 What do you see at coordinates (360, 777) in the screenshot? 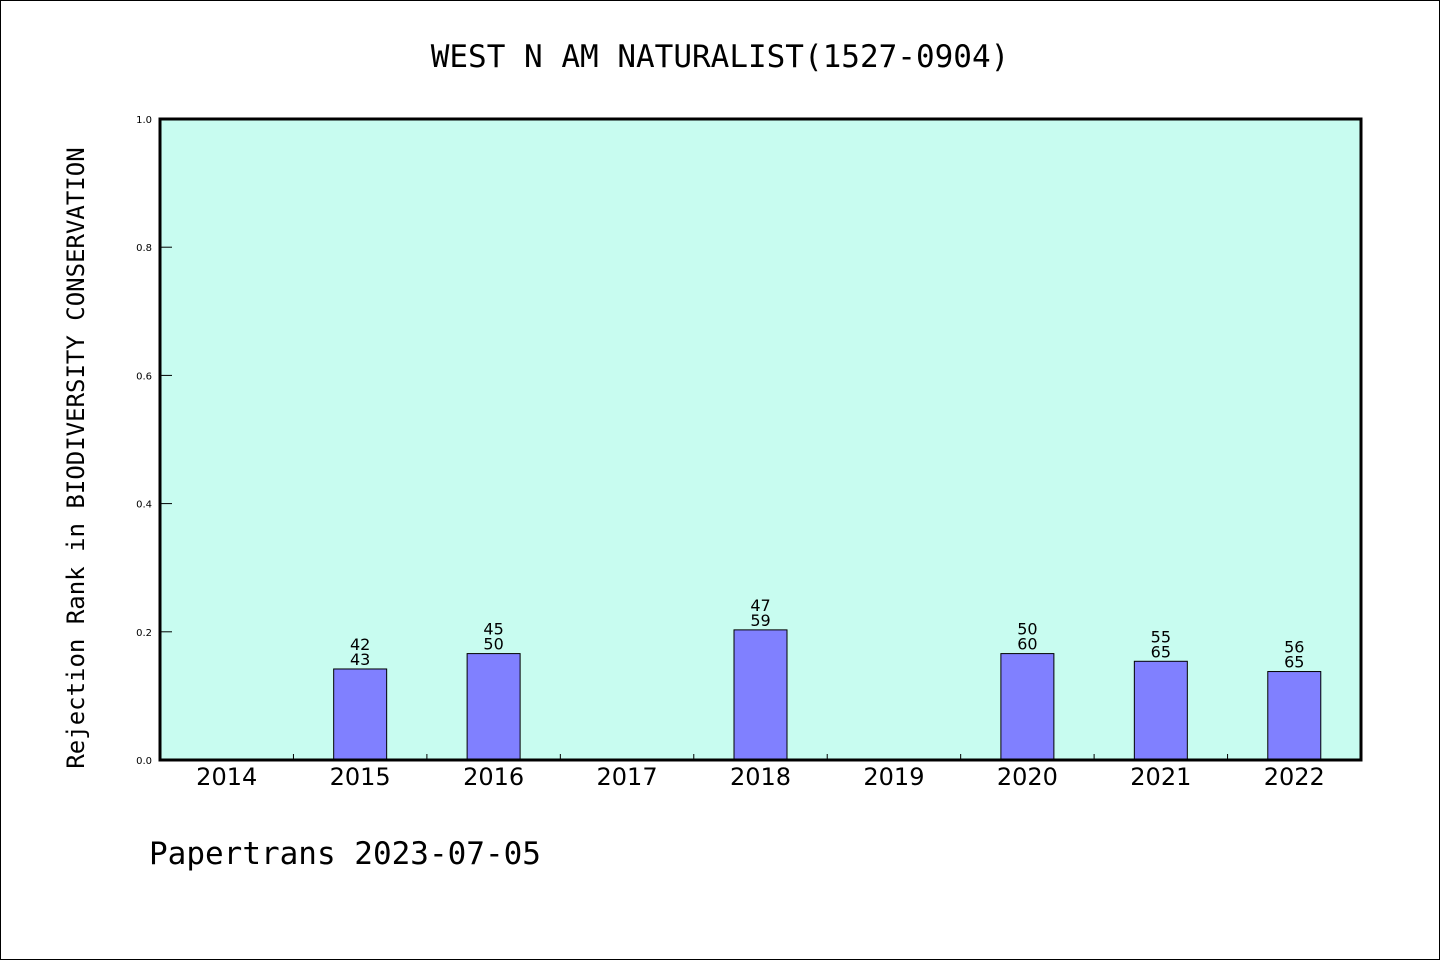
I see `x-tick-label-2015: 2015` at bounding box center [360, 777].